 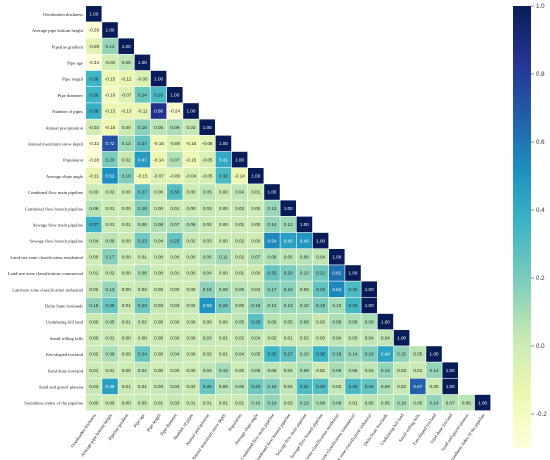 I want to click on cell-value-label: 0.10, so click(x=336, y=305).